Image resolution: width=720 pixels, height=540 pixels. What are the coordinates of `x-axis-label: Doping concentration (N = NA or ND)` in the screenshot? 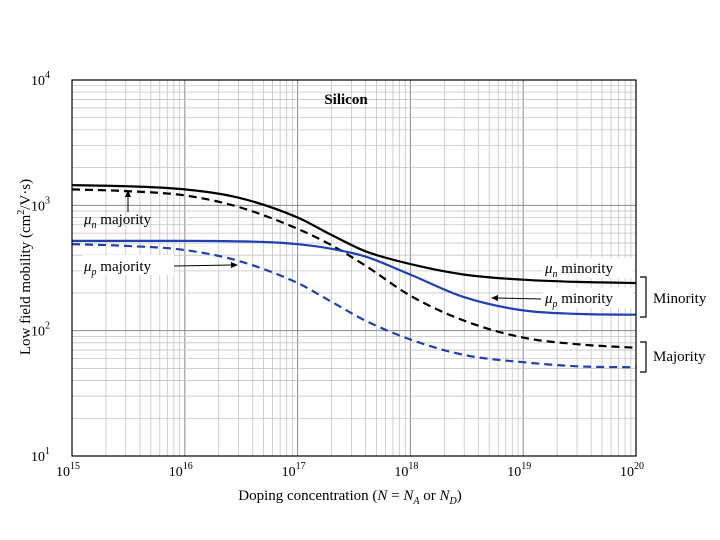 It's located at (349, 497).